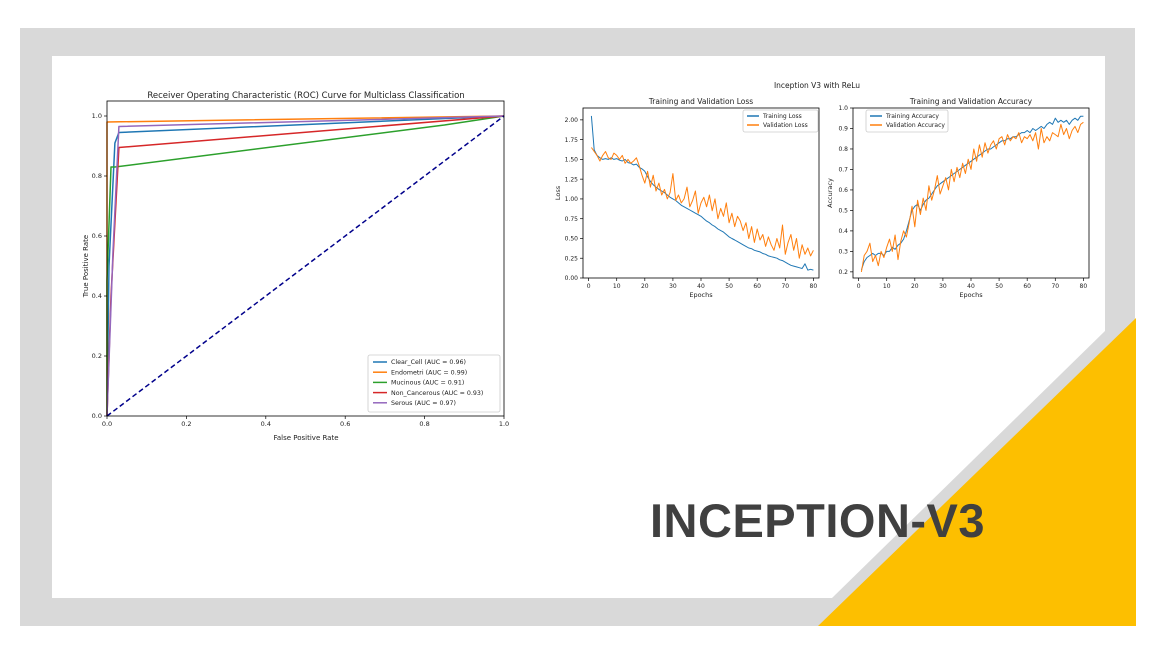 This screenshot has height=655, width=1162. I want to click on loss-x-tick-label: 30, so click(673, 286).